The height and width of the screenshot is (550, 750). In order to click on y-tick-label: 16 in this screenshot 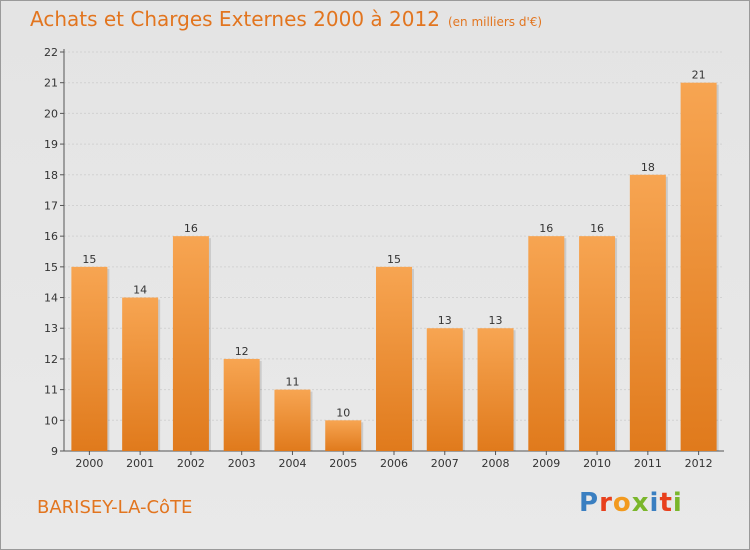, I will do `click(51, 236)`.